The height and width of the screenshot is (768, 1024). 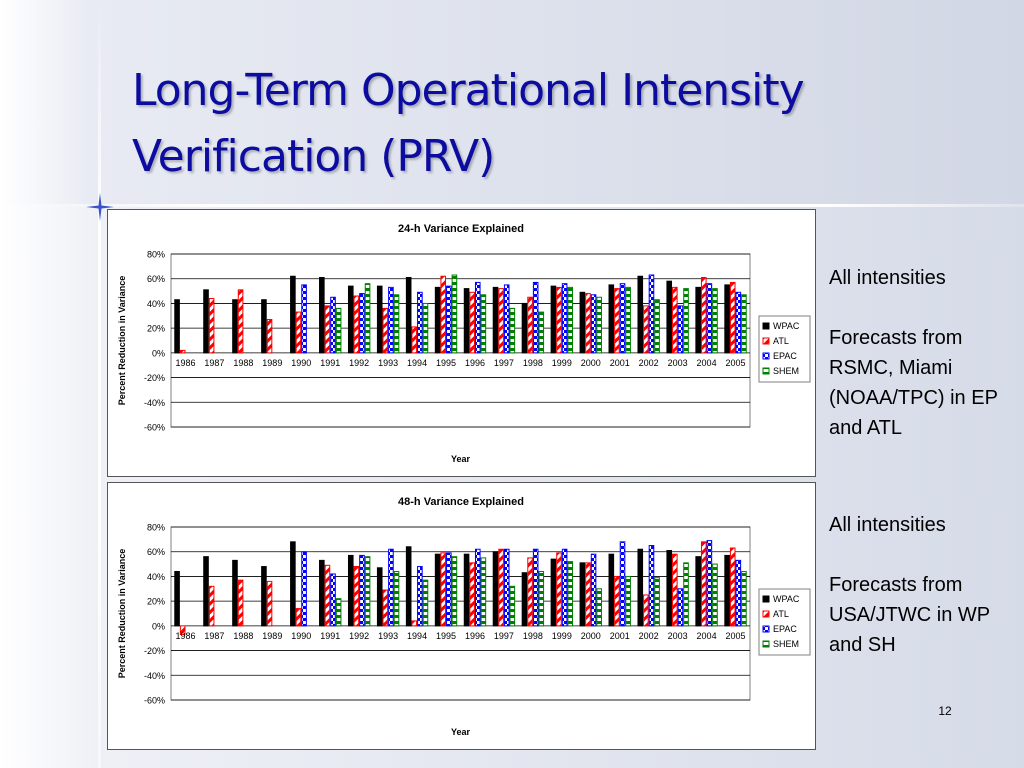 I want to click on decorative-vertical-line, so click(x=99, y=384).